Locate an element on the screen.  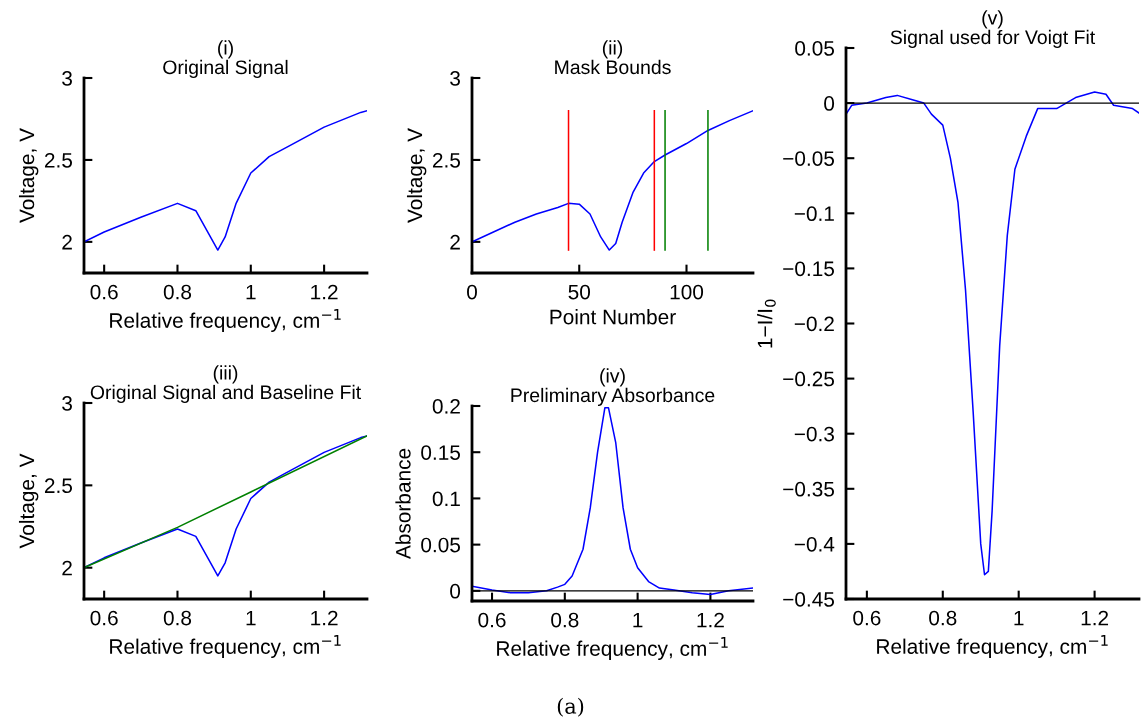
y-axis-title: 1−I/I$_{0}$ is located at coordinates (766, 323).